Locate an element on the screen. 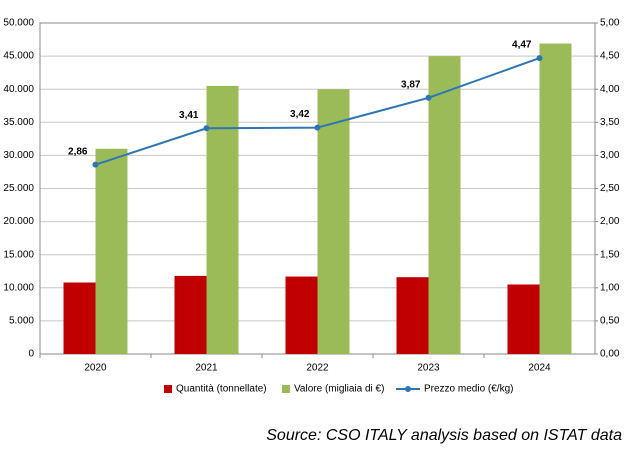 This screenshot has width=627, height=458. y-tick-label: 15.000 is located at coordinates (18, 254).